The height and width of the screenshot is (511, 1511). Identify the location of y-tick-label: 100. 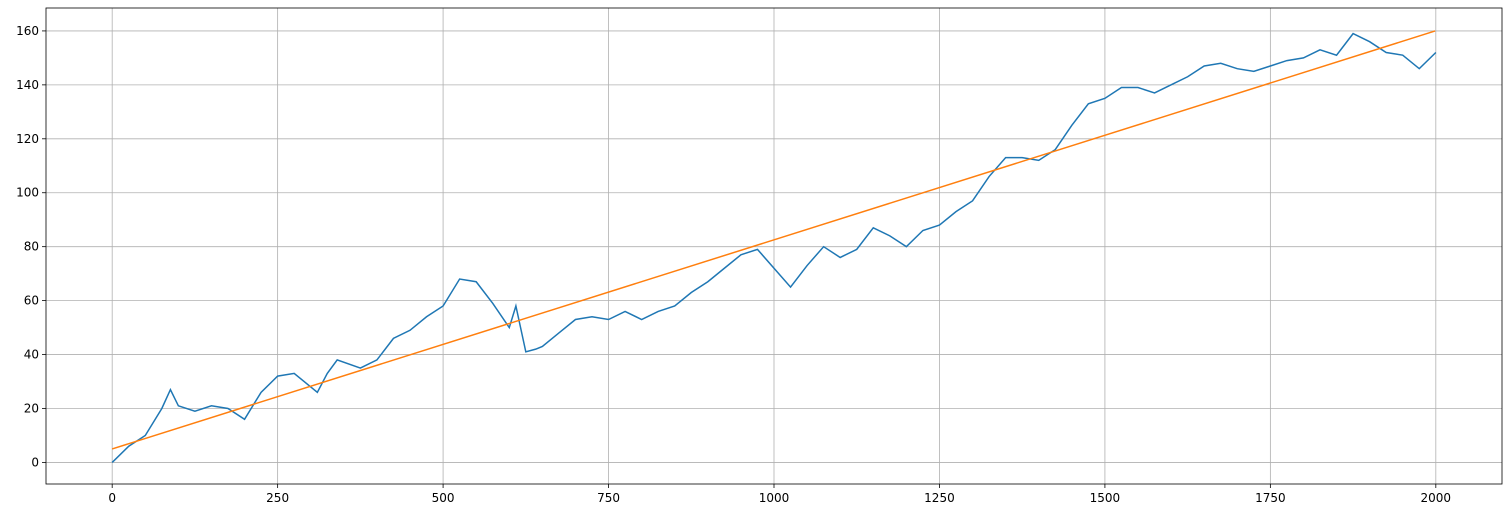
(27, 193).